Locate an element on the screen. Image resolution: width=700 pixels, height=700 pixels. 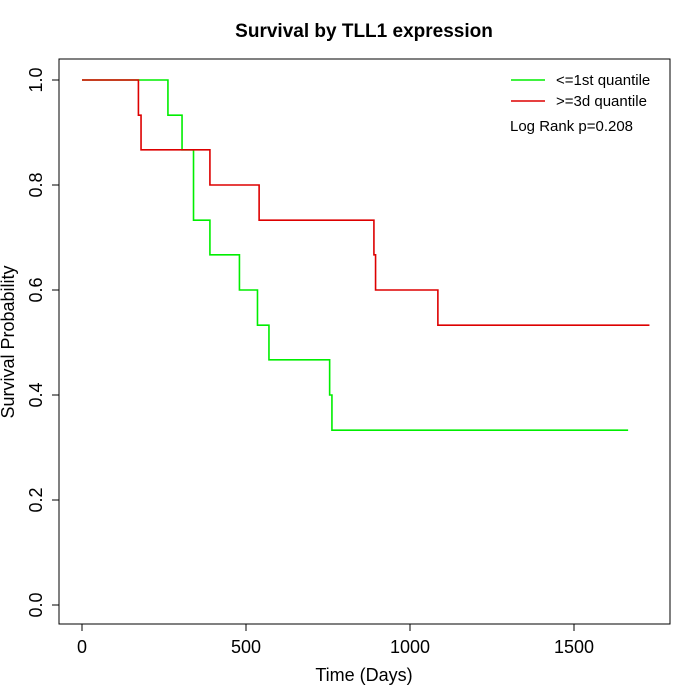
x-tick-label: 1000 is located at coordinates (410, 647).